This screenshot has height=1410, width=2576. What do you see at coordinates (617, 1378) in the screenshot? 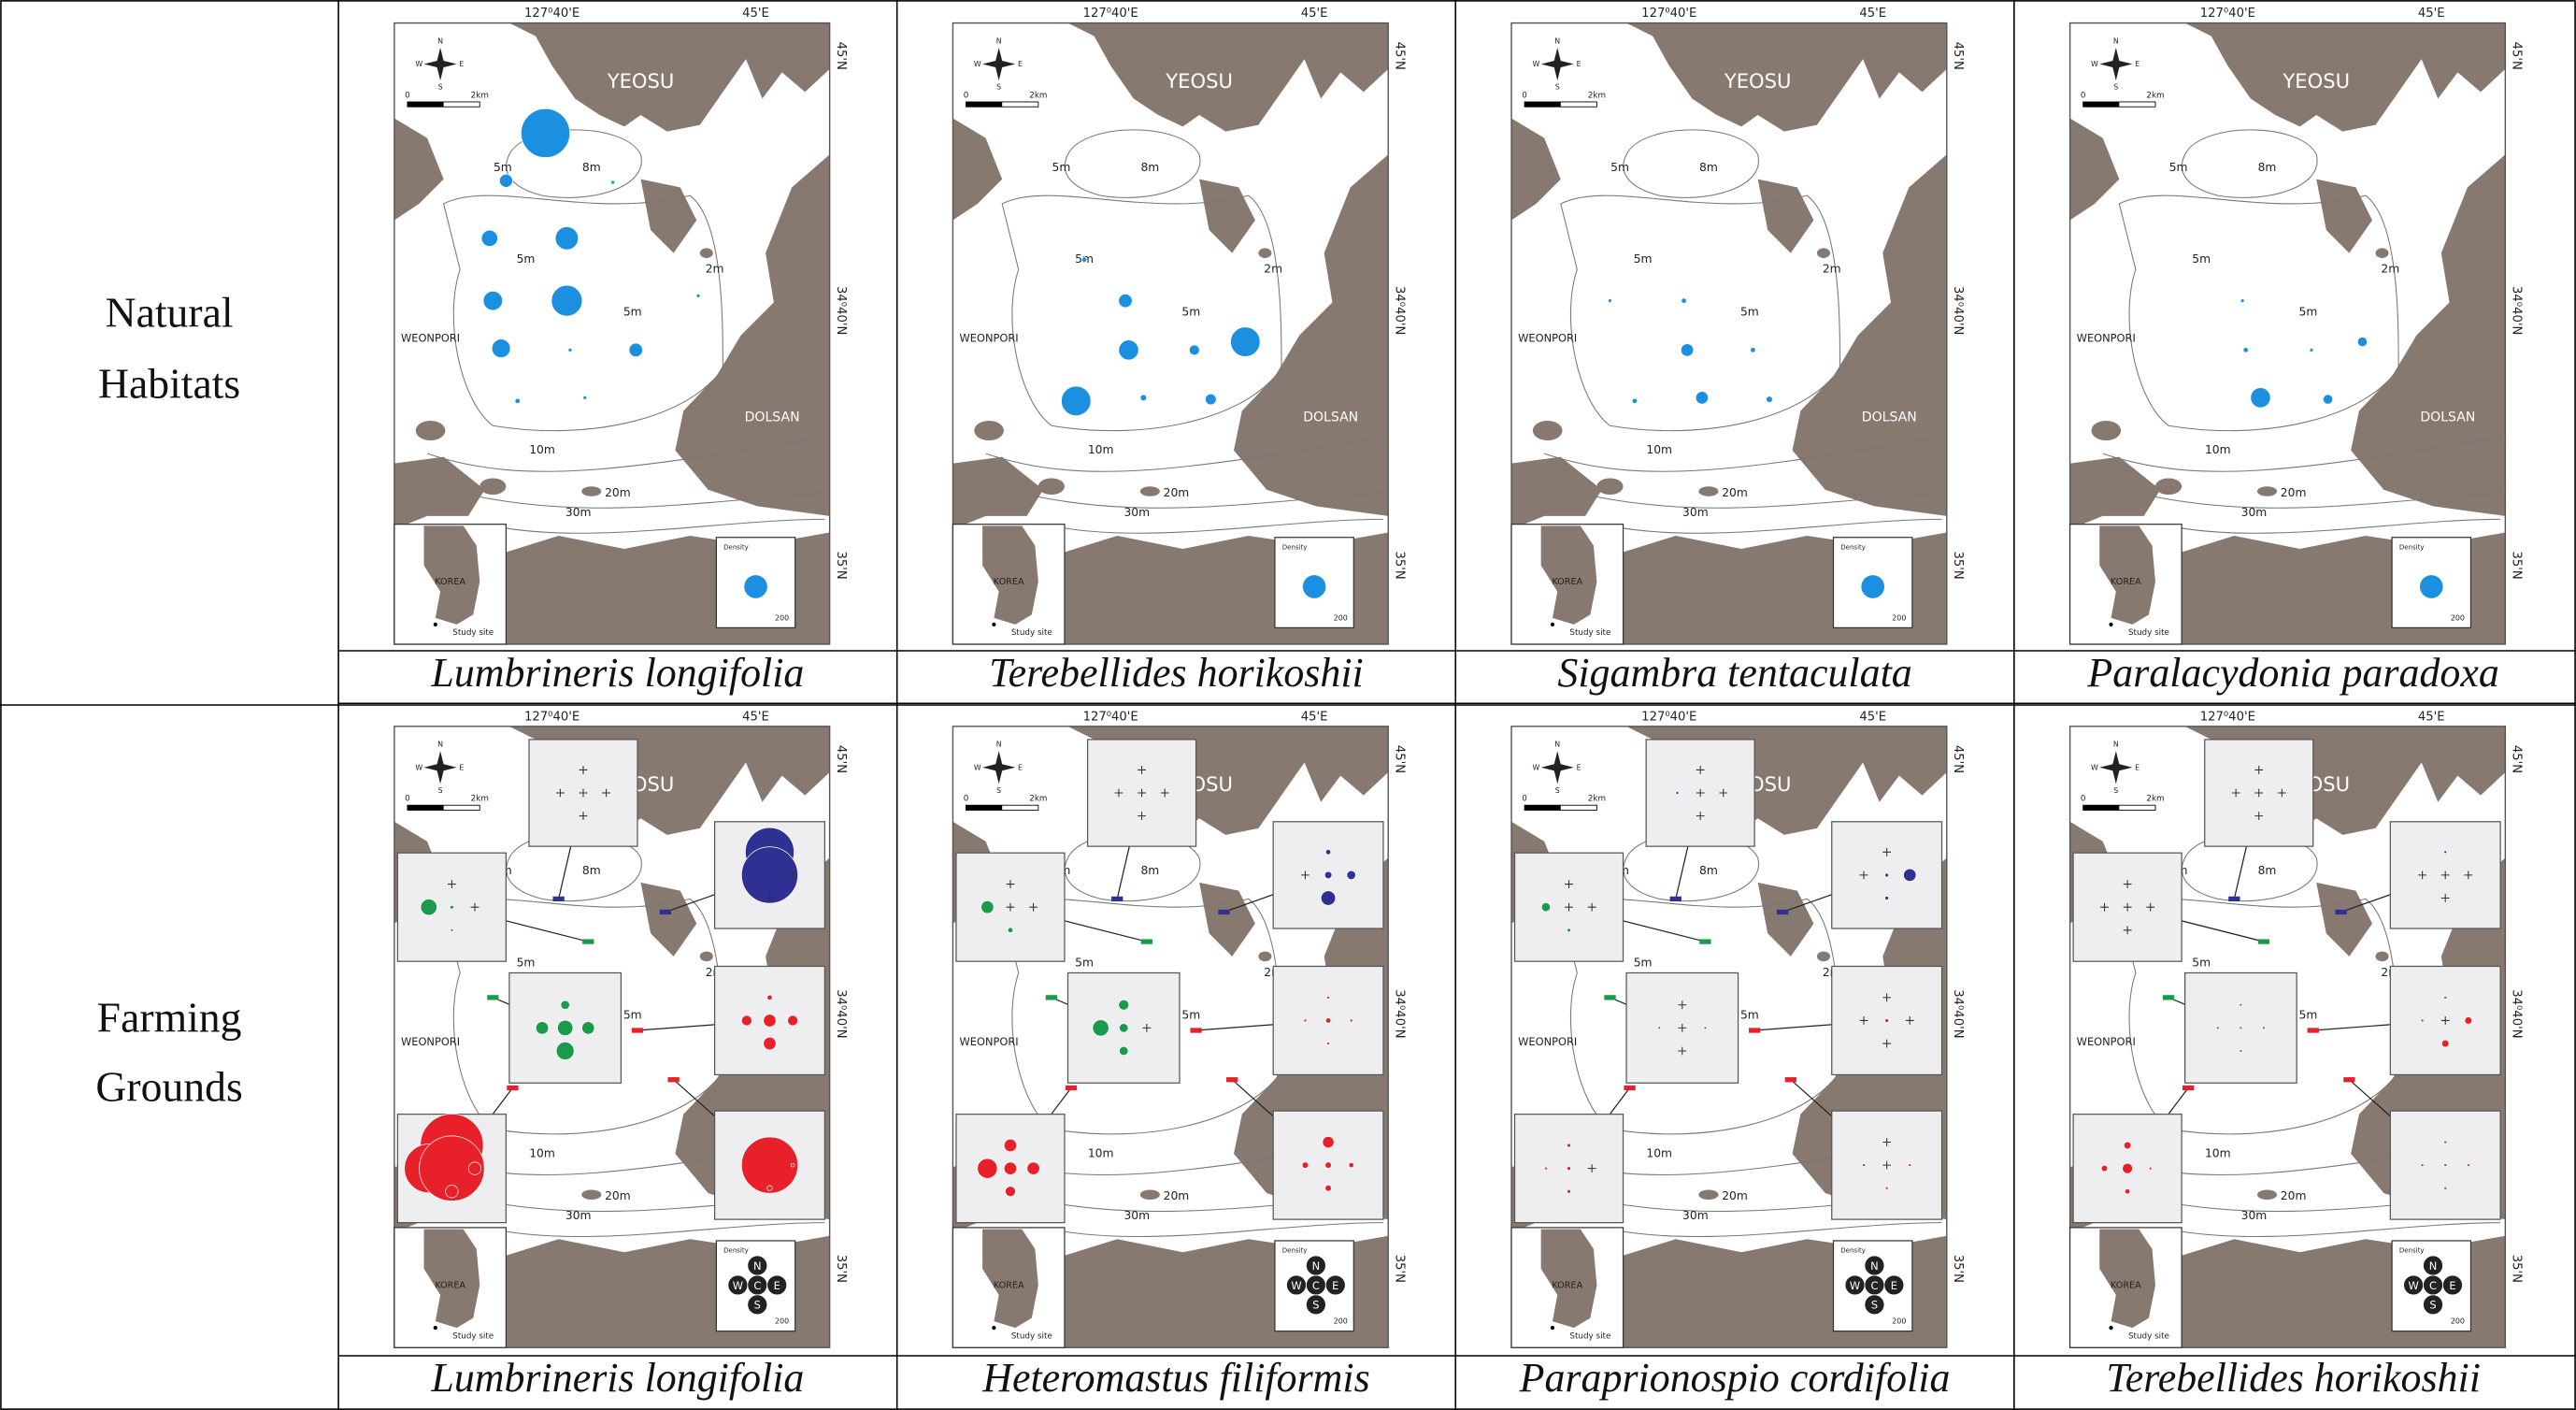
I see `species-name: Lumbrineris longifolia` at bounding box center [617, 1378].